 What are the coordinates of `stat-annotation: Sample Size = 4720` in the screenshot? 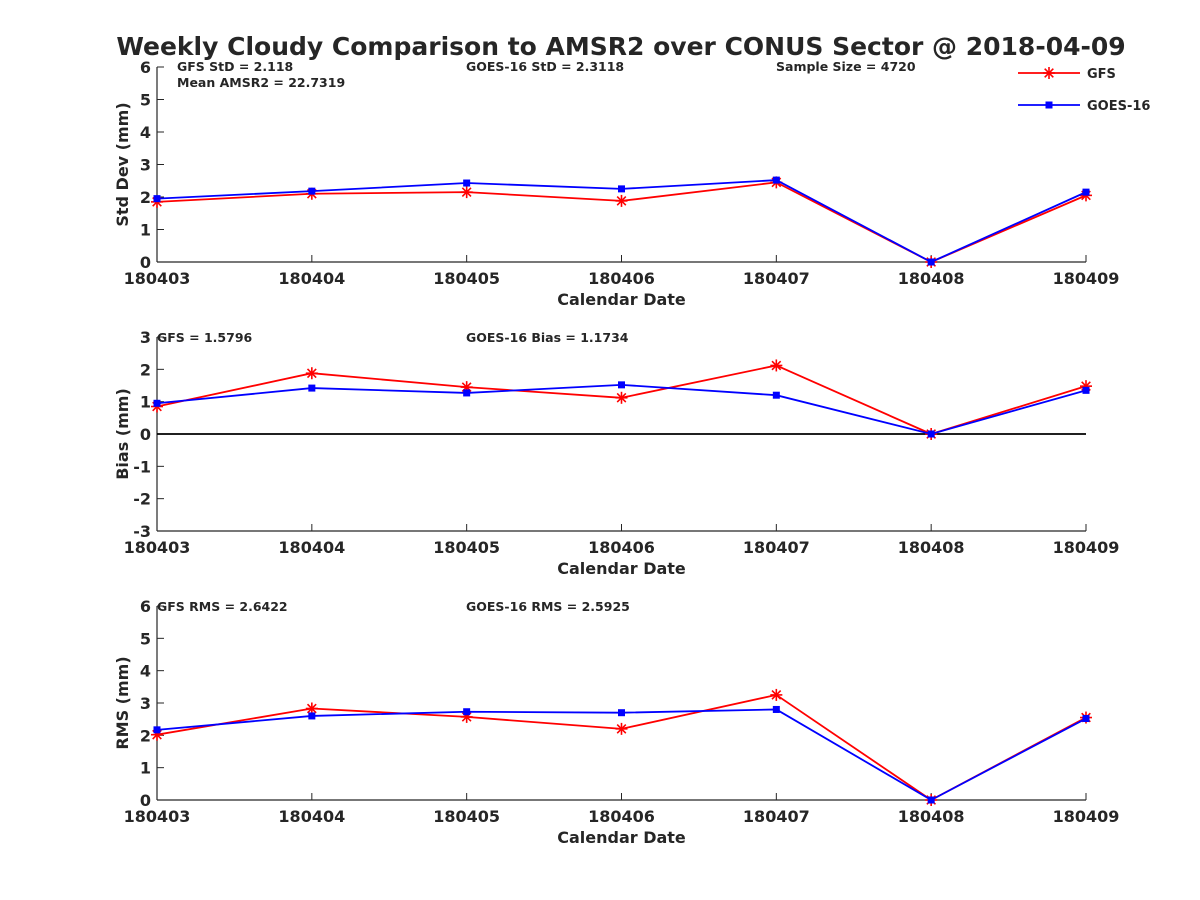 It's located at (846, 66).